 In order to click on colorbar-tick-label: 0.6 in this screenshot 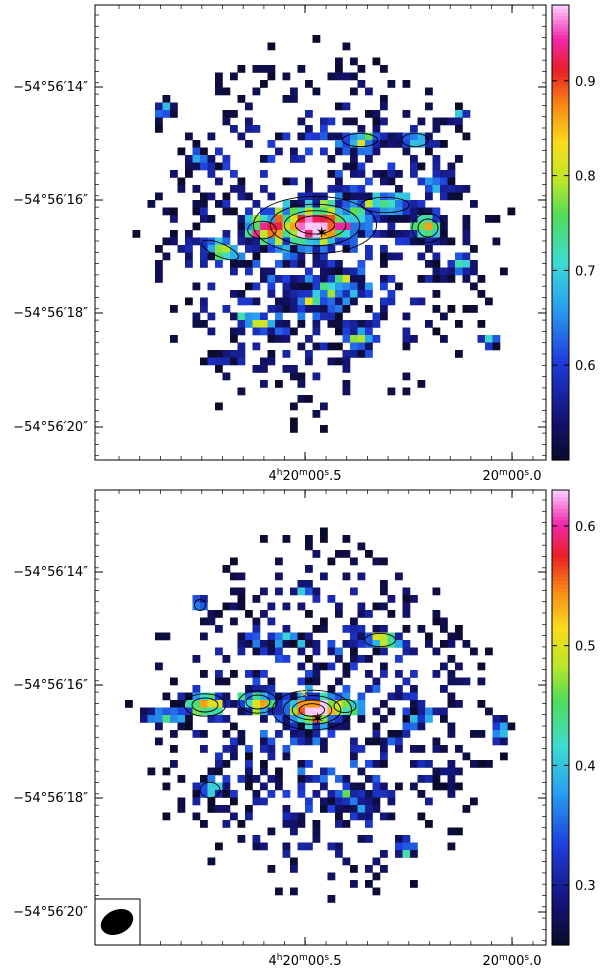, I will do `click(585, 527)`.